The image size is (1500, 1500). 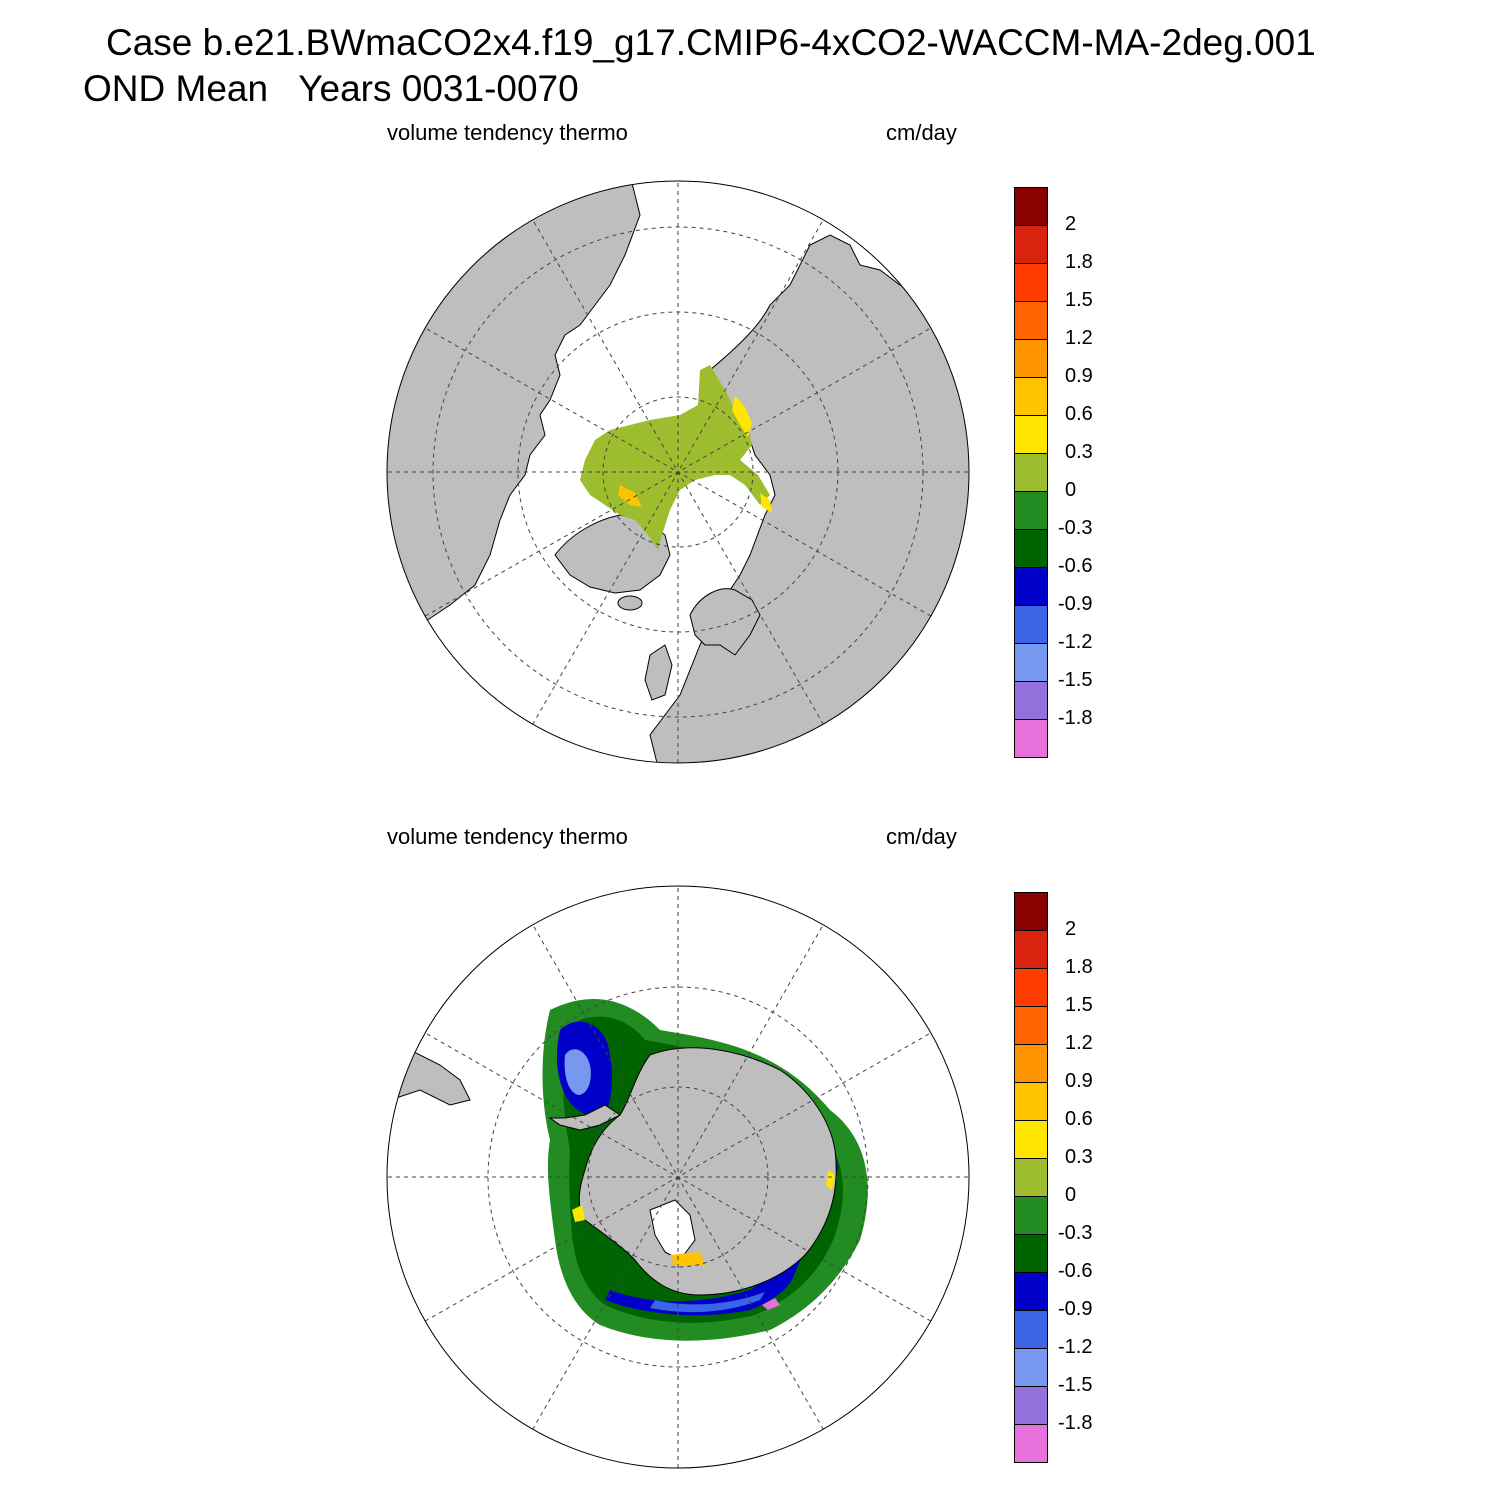 I want to click on south-panel-units-label: cm/day, so click(x=921, y=836).